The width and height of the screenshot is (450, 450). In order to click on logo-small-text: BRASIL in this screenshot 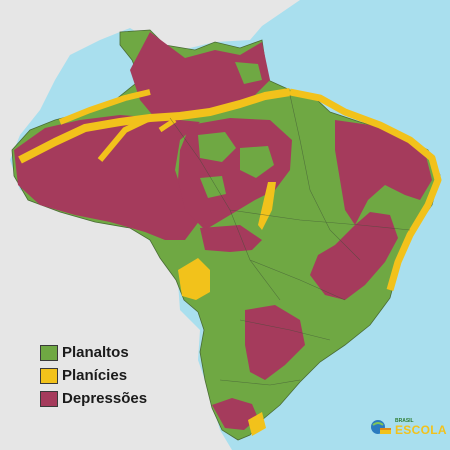, I will do `click(404, 420)`.